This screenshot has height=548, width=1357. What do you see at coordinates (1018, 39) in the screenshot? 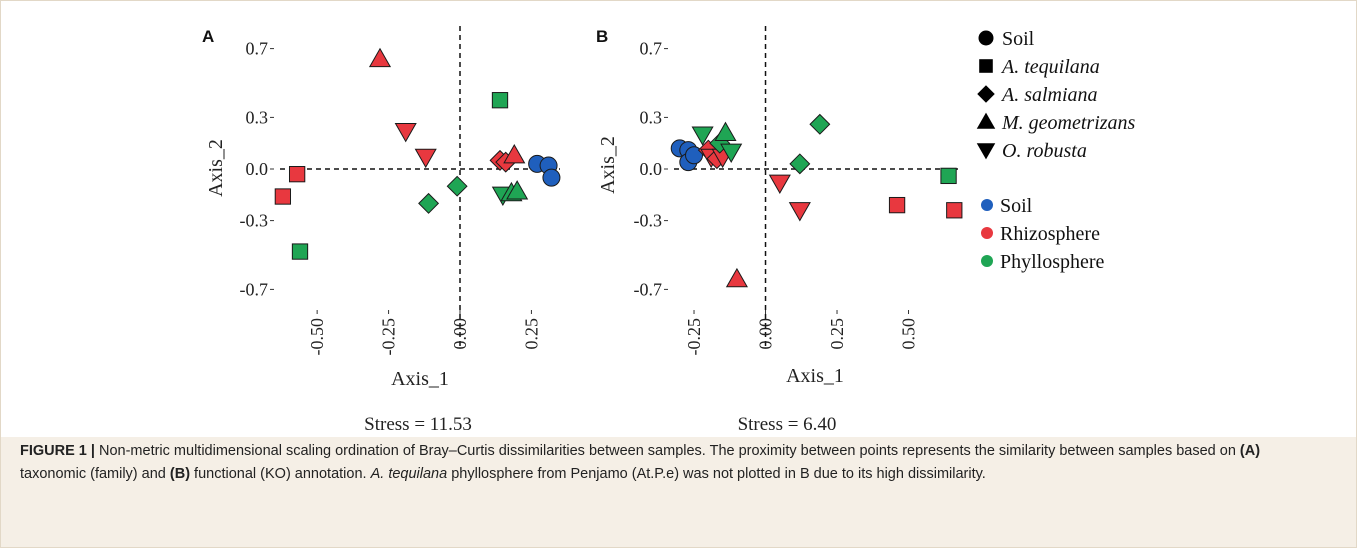
I see `legend-shape-label: Soil` at bounding box center [1018, 39].